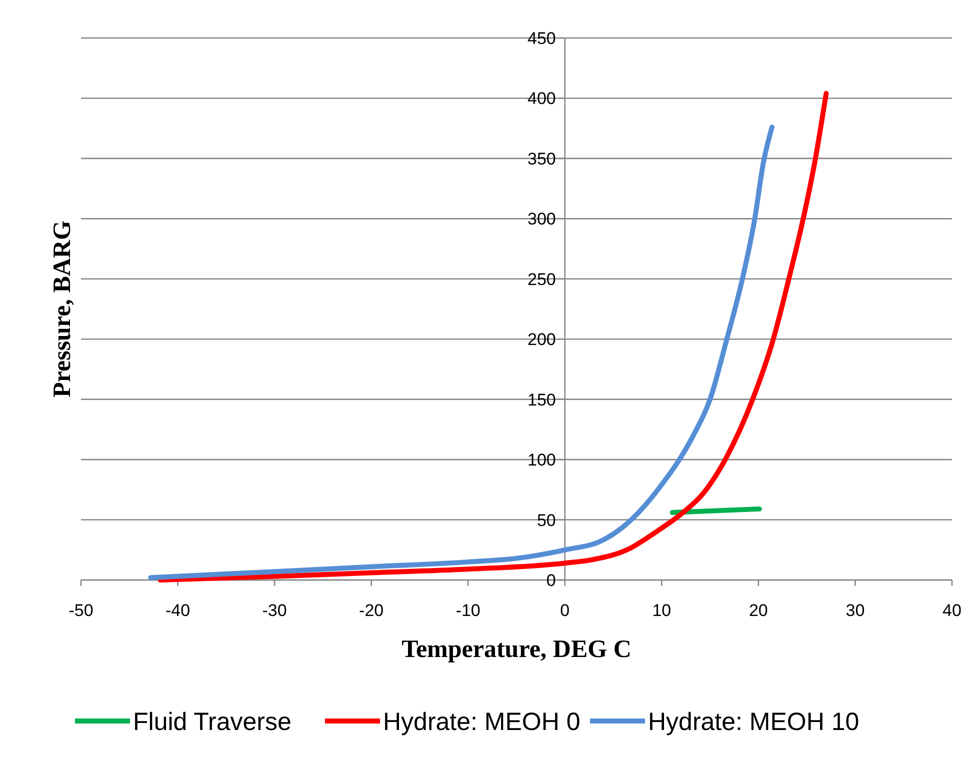 This screenshot has width=979, height=761. Describe the element at coordinates (517, 649) in the screenshot. I see `x-axis-title: Temperature, DEG C` at that location.